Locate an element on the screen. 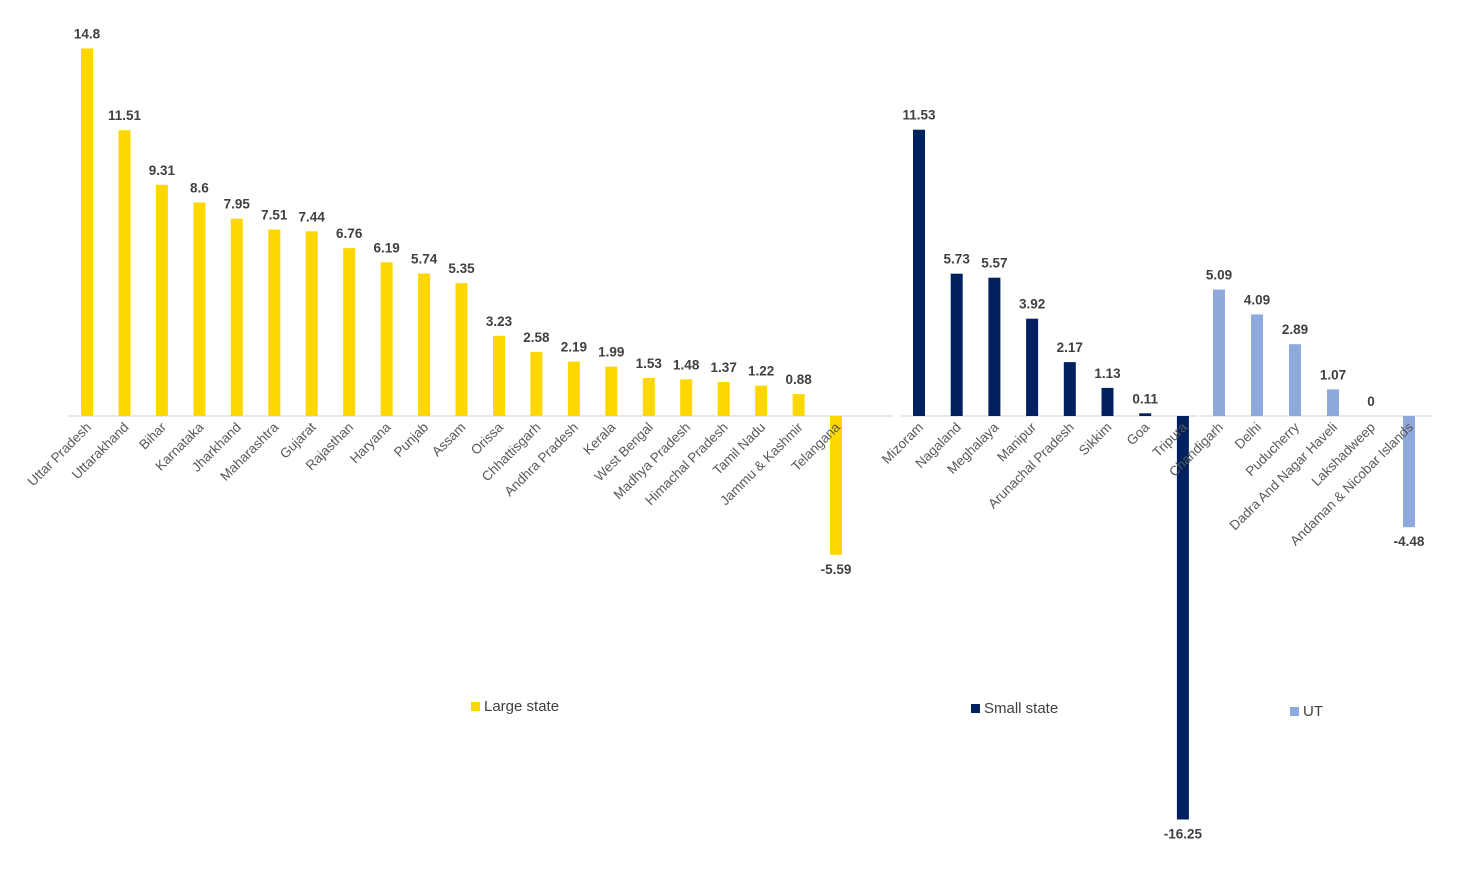 Image resolution: width=1458 pixels, height=880 pixels. data-label-gujarat: 7.44 is located at coordinates (312, 216).